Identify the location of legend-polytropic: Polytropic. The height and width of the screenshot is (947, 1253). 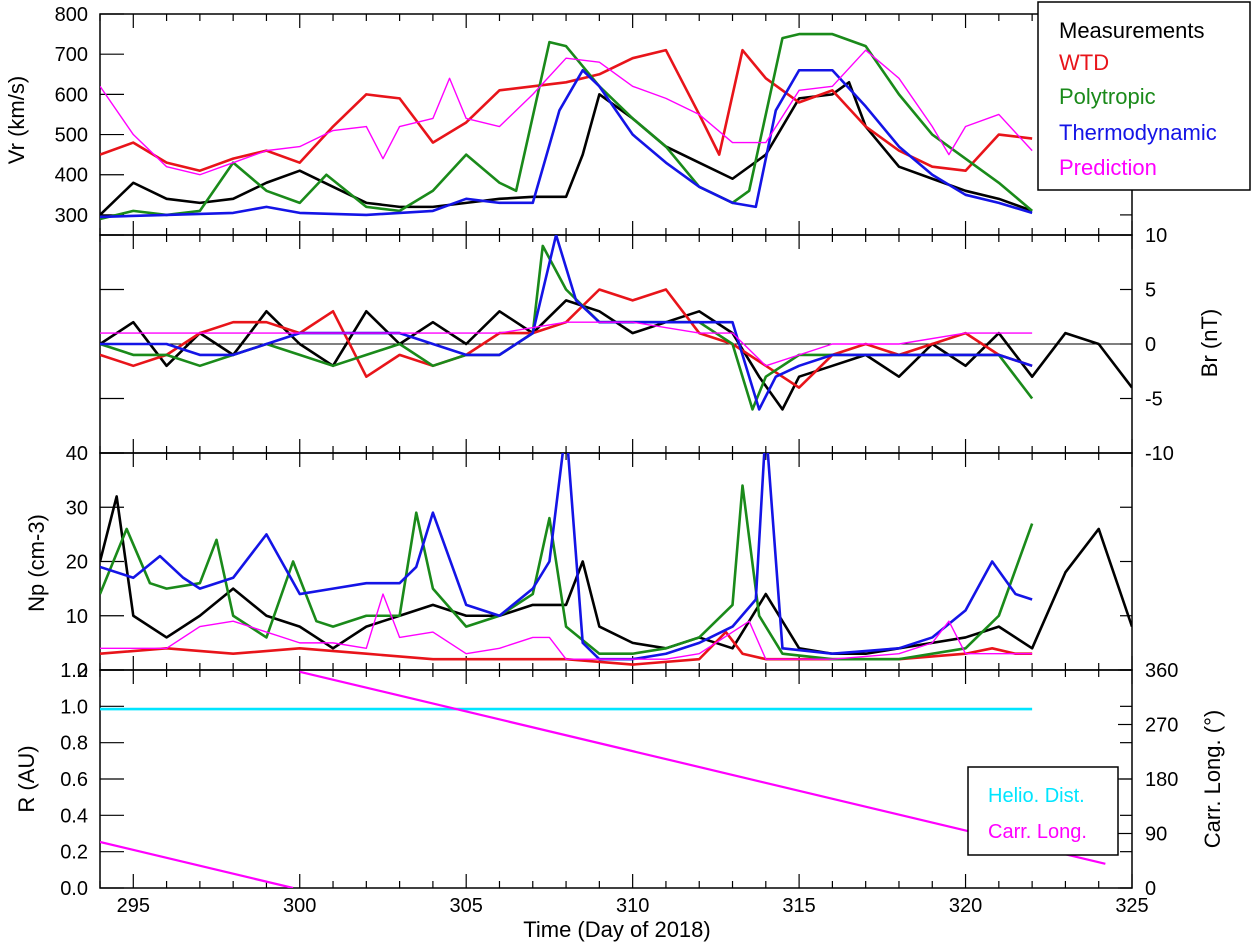
(1107, 96).